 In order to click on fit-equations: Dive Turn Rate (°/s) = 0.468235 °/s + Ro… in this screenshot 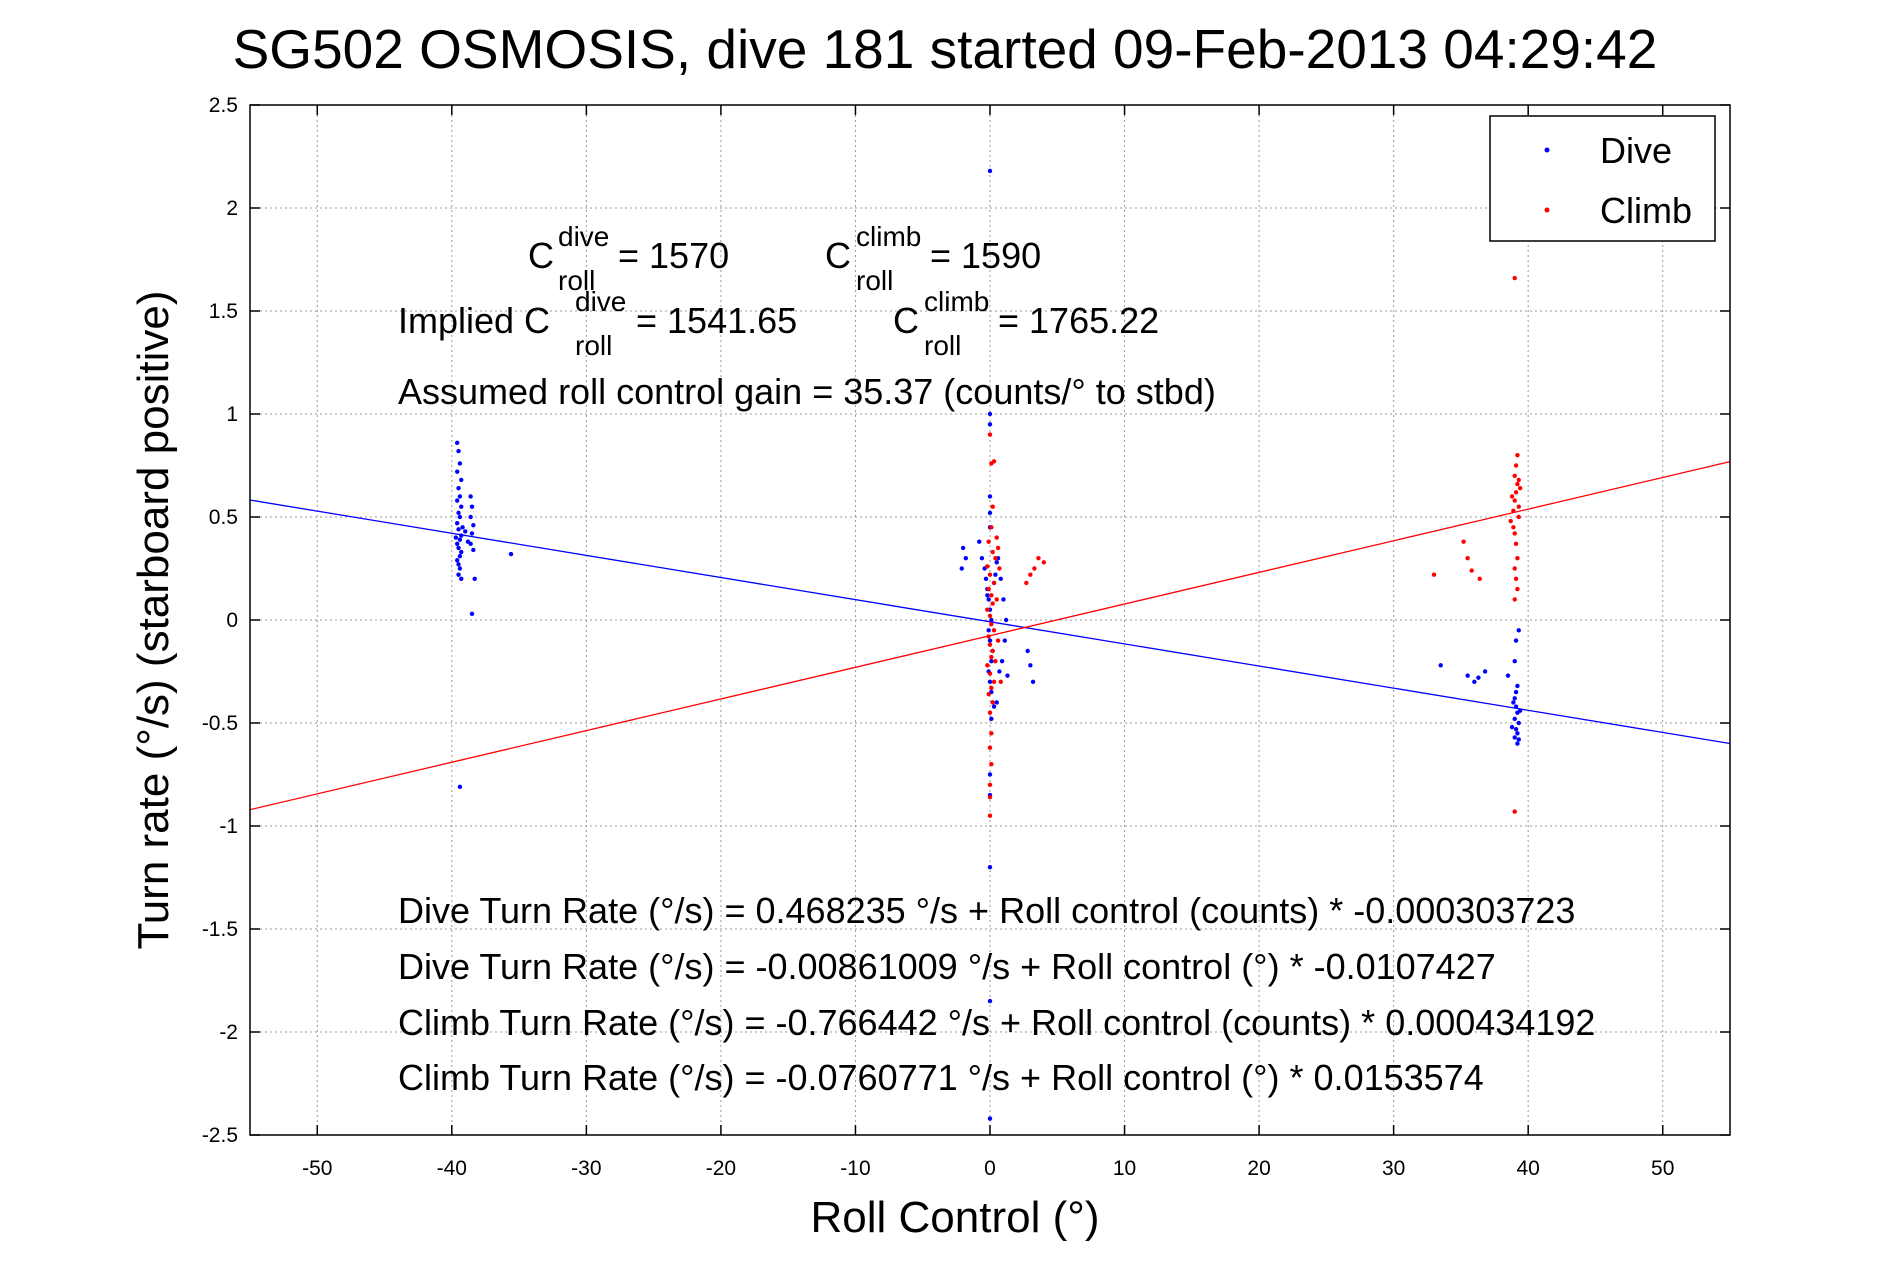, I will do `click(996, 994)`.